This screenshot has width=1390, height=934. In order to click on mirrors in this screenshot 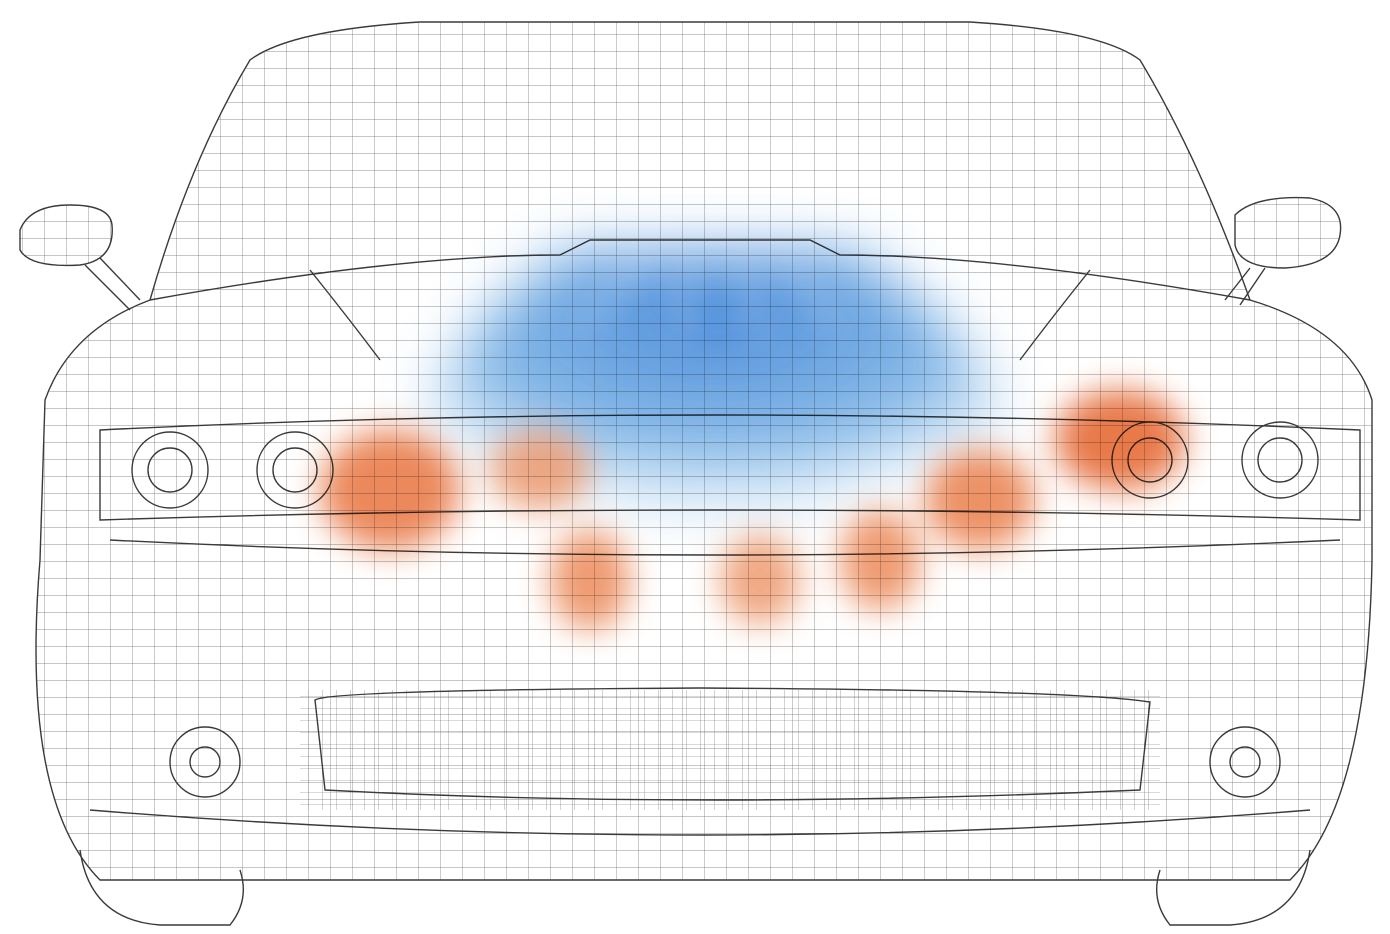, I will do `click(680, 253)`.